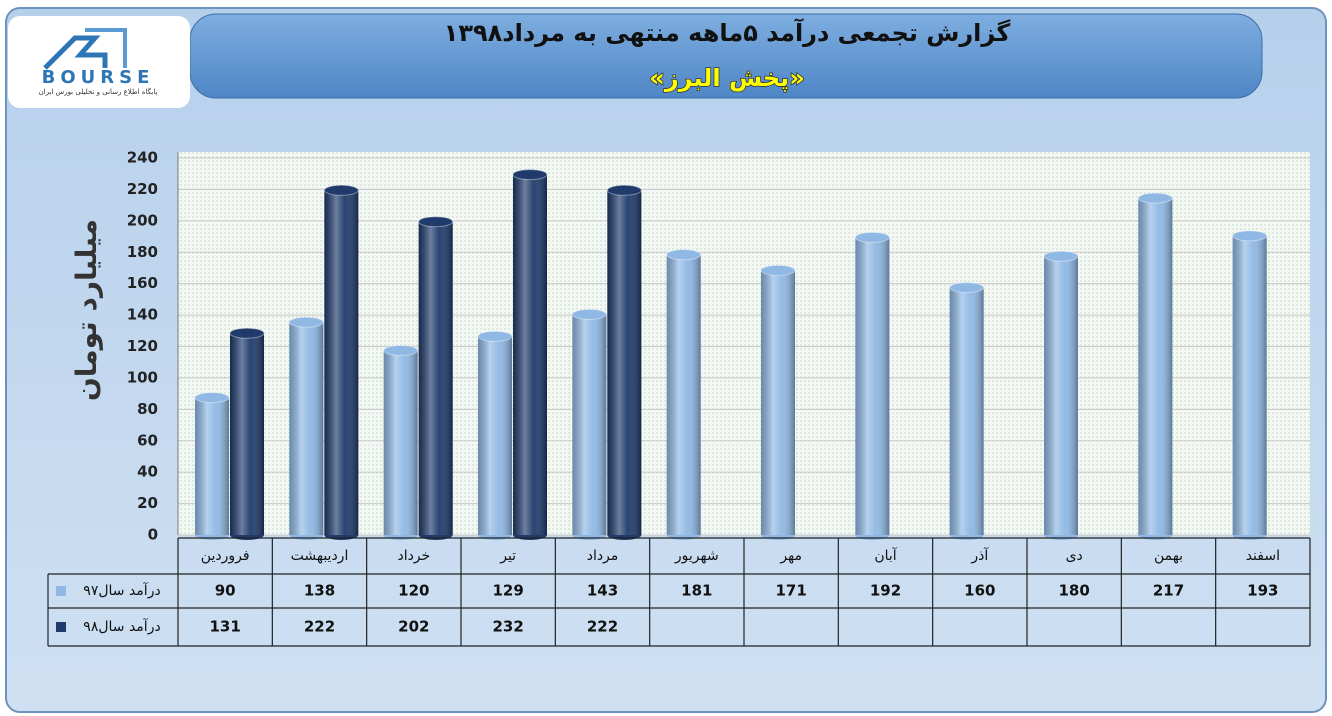 The height and width of the screenshot is (716, 1332). Describe the element at coordinates (507, 556) in the screenshot. I see `x-tick-label: تیر` at that location.